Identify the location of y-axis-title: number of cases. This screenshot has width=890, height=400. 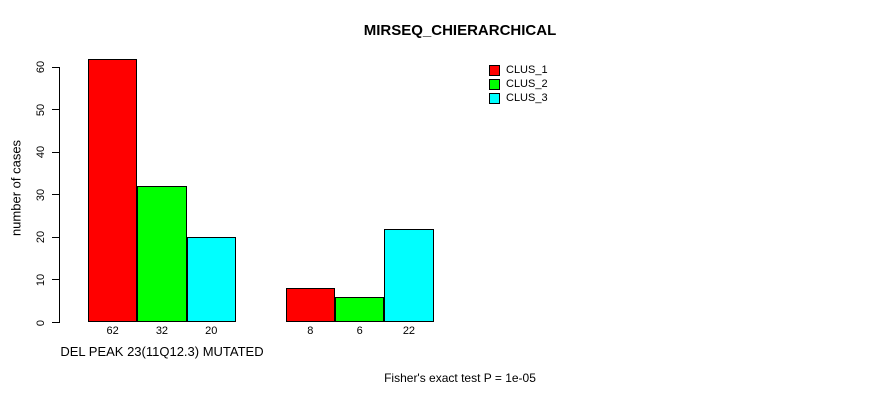
(16, 188).